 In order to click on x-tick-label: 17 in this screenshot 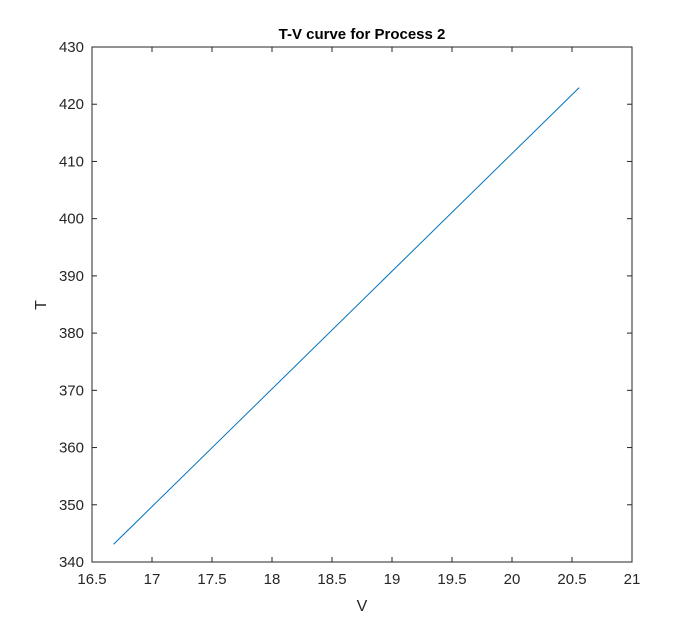, I will do `click(152, 579)`.